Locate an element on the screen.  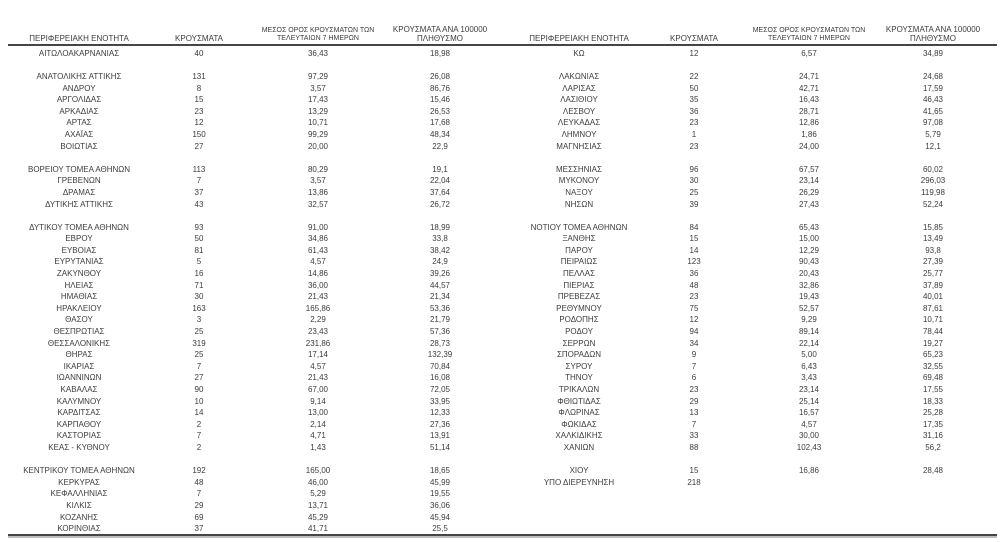
cell-avg7: 89,14 is located at coordinates (809, 332).